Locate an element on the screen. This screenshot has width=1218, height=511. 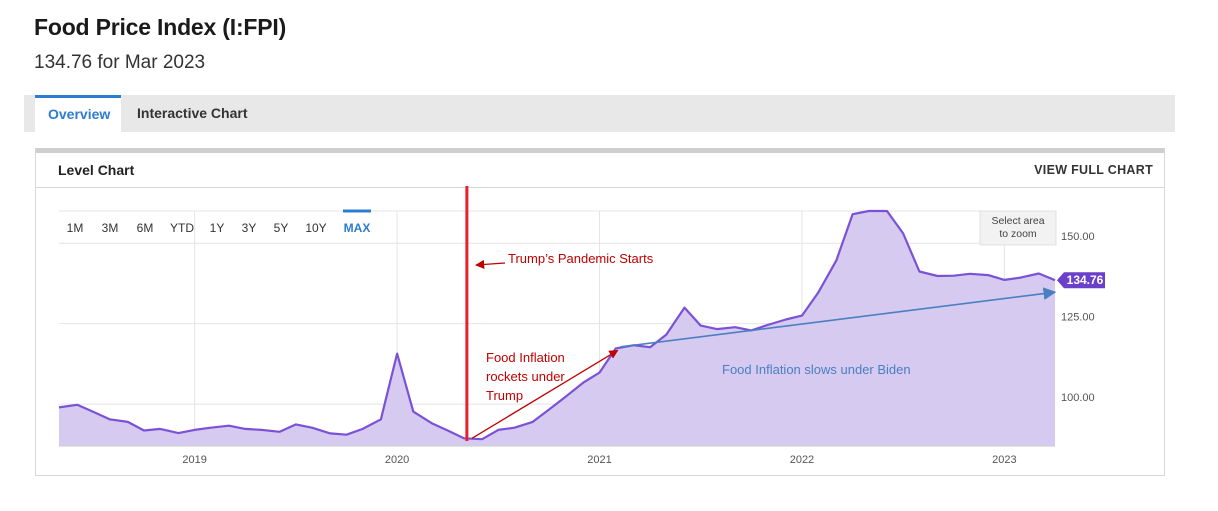
x-tick-label: 2023 is located at coordinates (1004, 460).